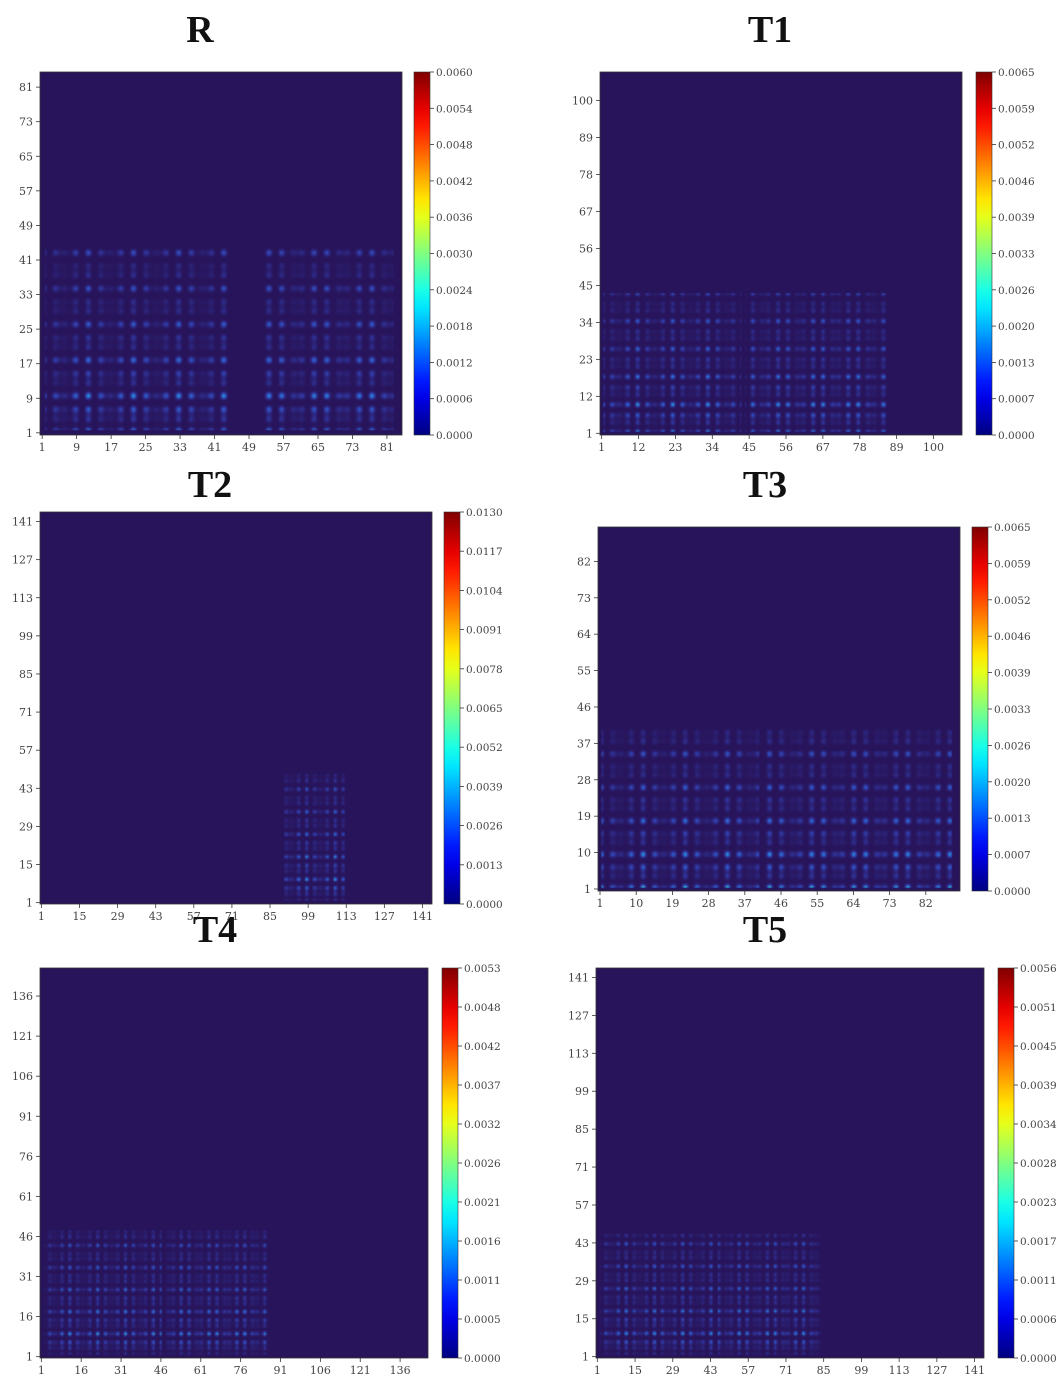 The width and height of the screenshot is (1059, 1380). Describe the element at coordinates (26, 87) in the screenshot. I see `y-tick-label: 81` at that location.